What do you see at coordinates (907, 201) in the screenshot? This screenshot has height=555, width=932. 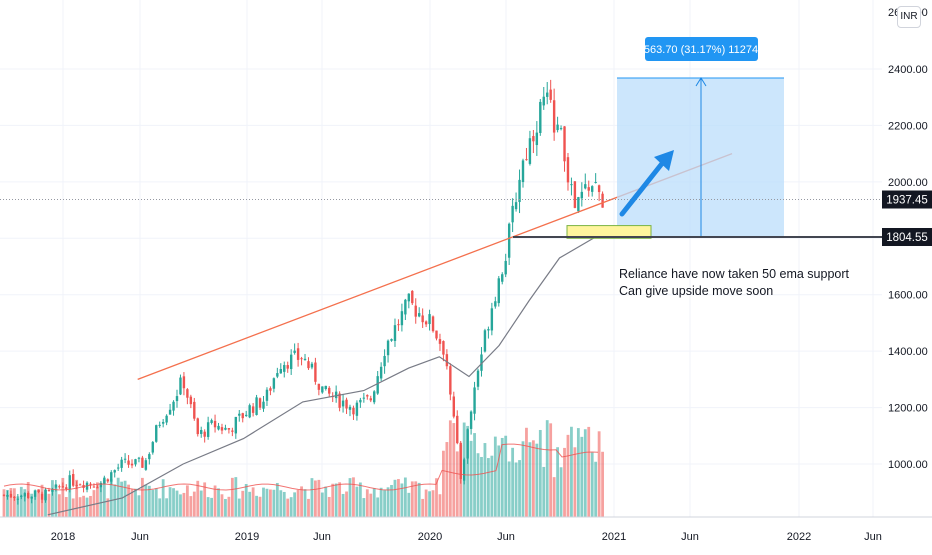 I see `current-price-label: 1937.45` at bounding box center [907, 201].